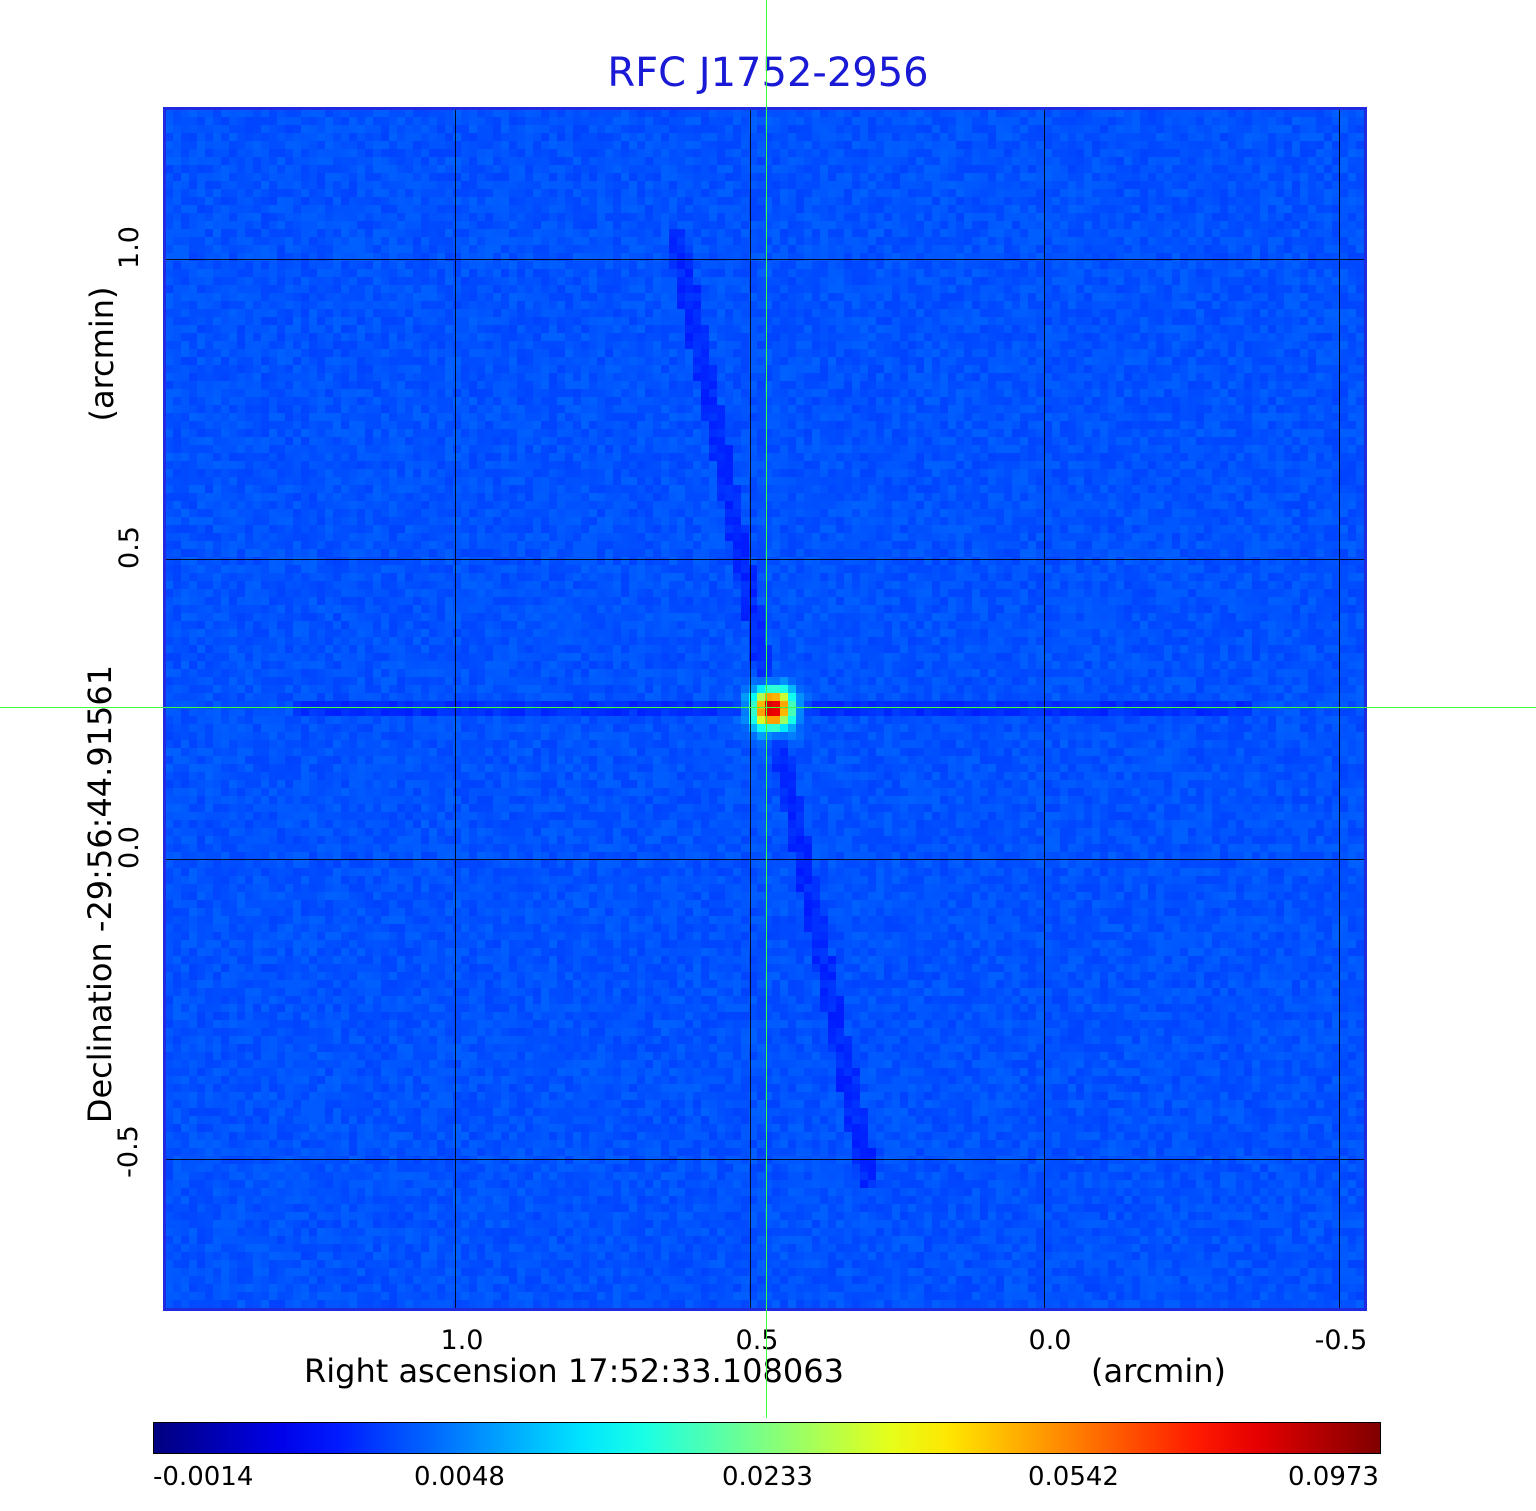 The height and width of the screenshot is (1511, 1536). I want to click on colorbar-tick-label: 0.0542, so click(1073, 1477).